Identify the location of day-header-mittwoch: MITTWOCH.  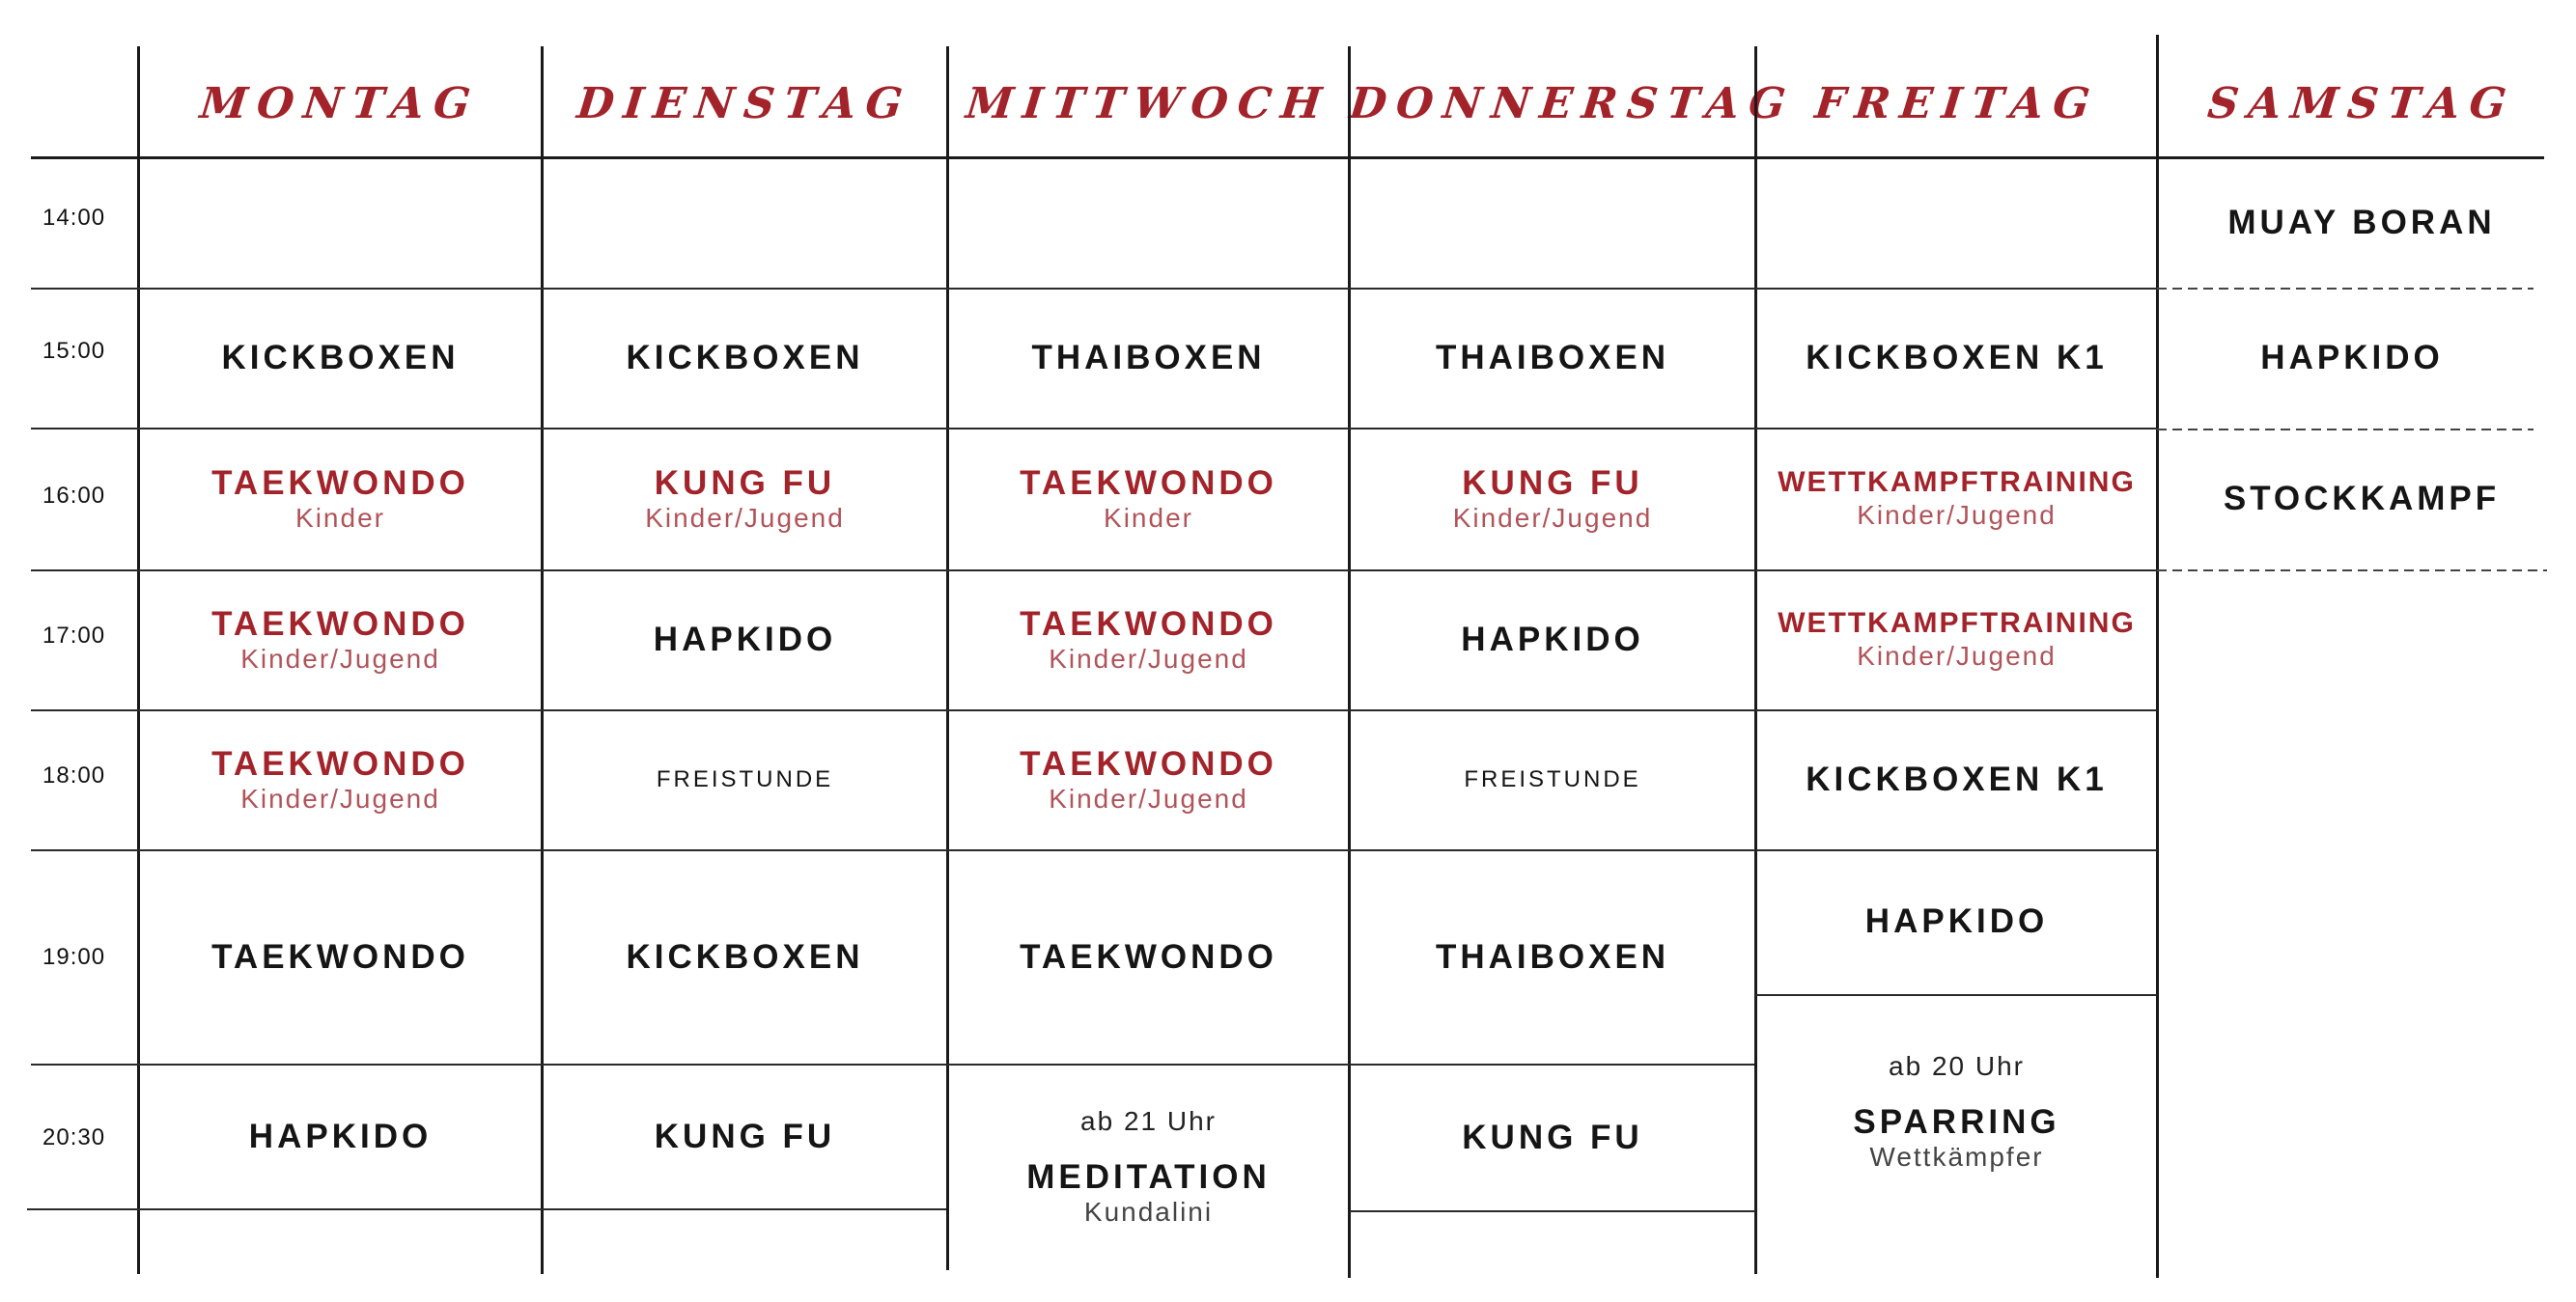
(1149, 103).